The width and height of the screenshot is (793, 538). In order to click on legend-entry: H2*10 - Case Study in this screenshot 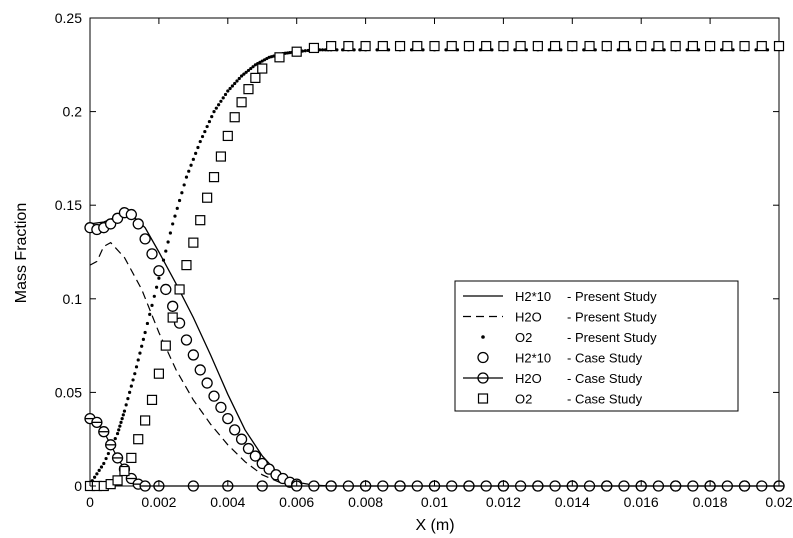, I will do `click(560, 358)`.